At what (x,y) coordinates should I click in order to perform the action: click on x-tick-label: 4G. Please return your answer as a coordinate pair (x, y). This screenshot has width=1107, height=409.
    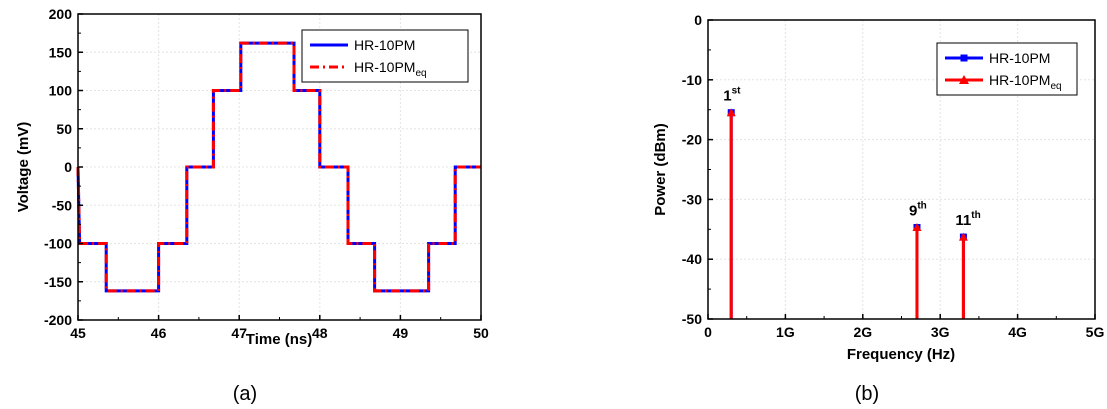
    Looking at the image, I should click on (1017, 332).